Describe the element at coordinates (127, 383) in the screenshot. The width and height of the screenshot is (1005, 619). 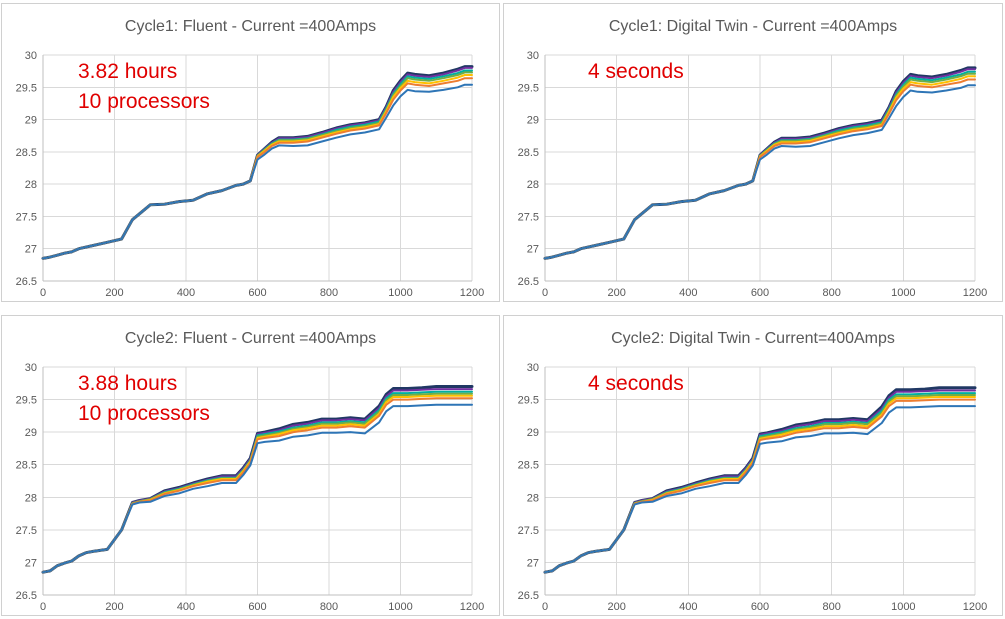
I see `annotation-text: 3.88 hours` at that location.